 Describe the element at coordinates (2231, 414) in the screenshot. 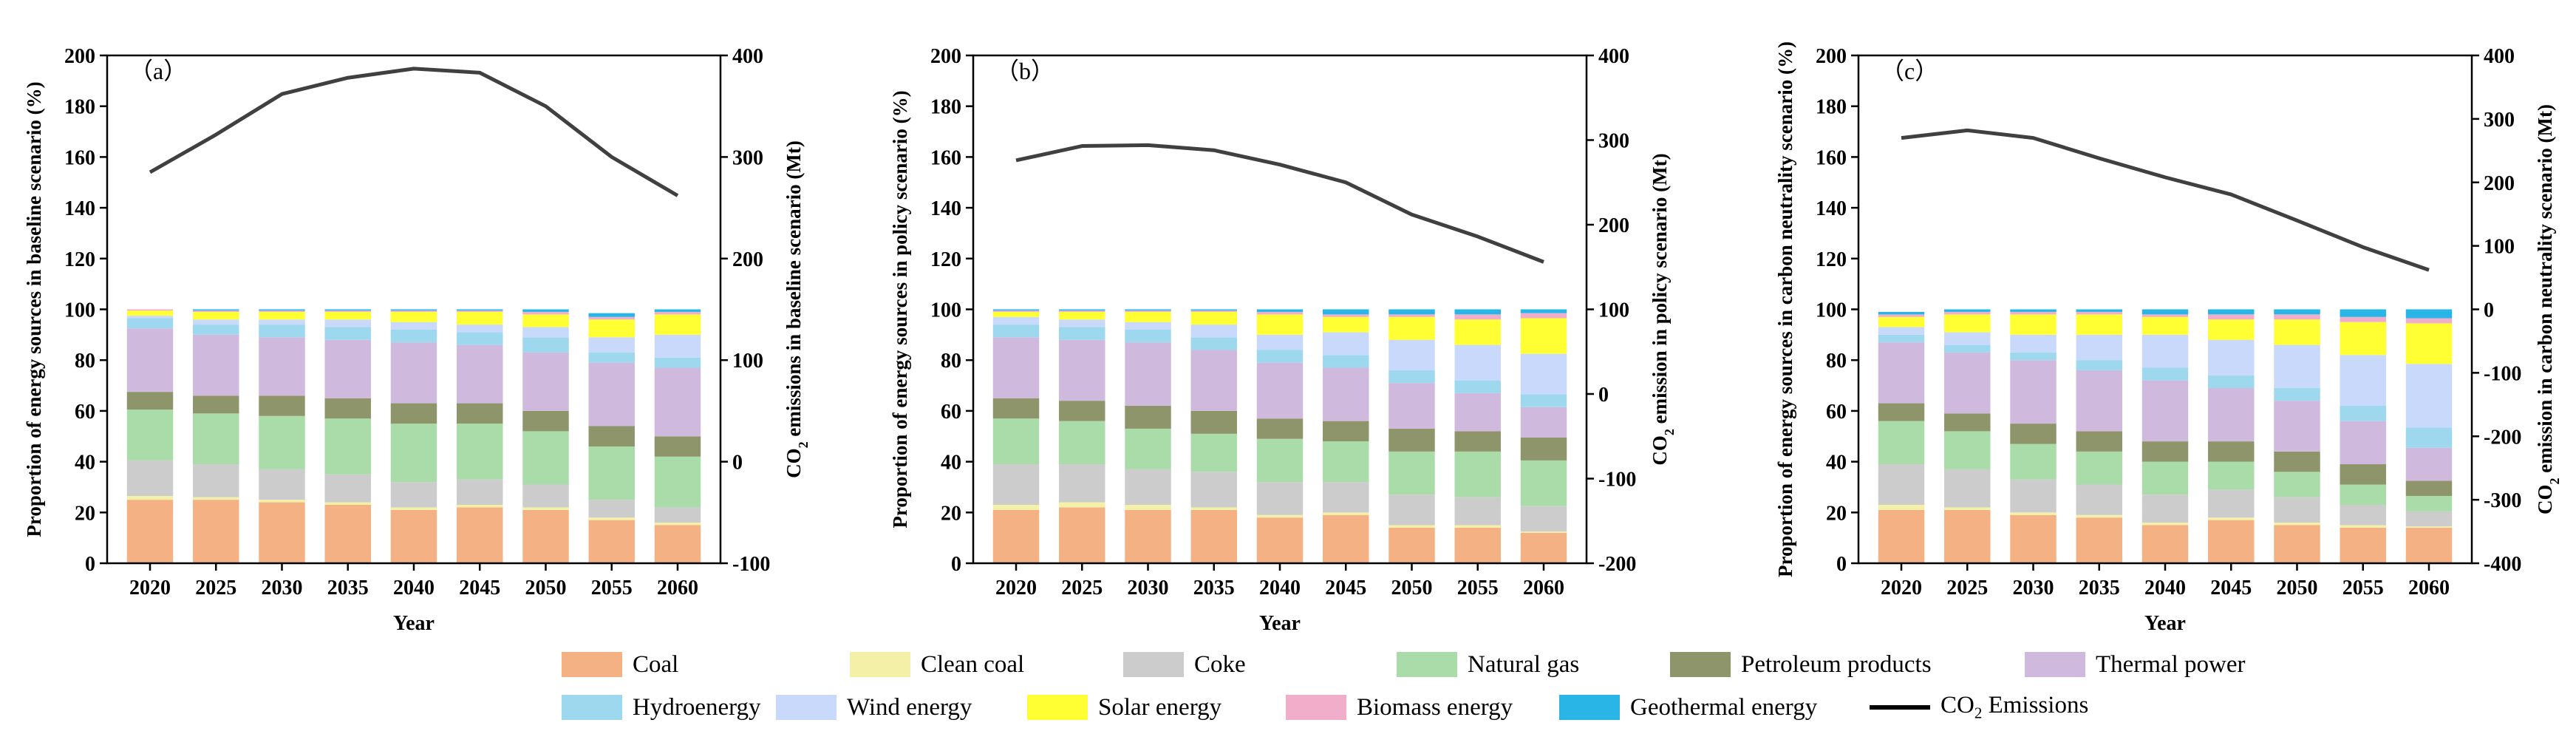

I see `bar-thermal-power-2045` at that location.